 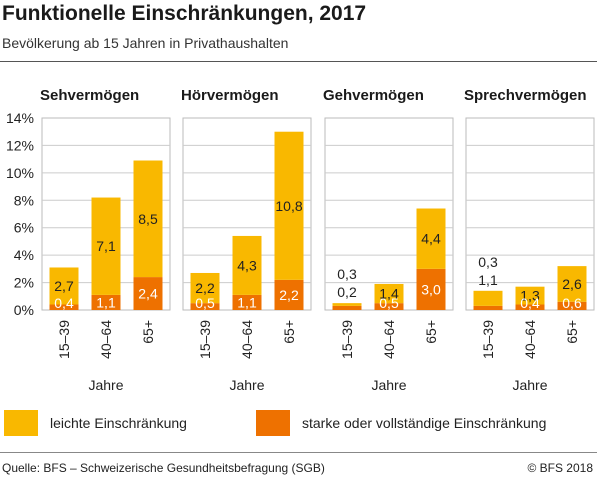 I want to click on legend-swatch-light, so click(x=21, y=423).